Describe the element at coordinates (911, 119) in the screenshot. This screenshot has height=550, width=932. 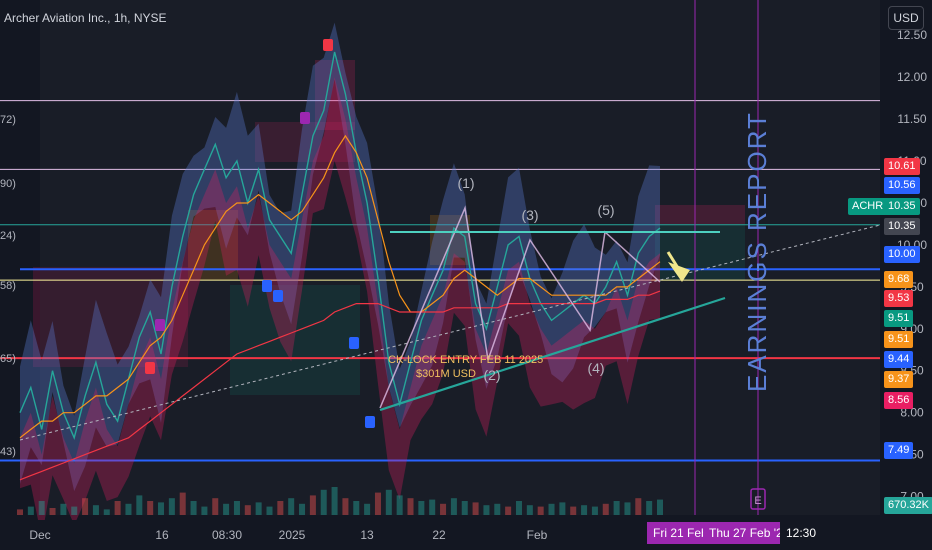
I see `y-tick-label: 11.50` at that location.